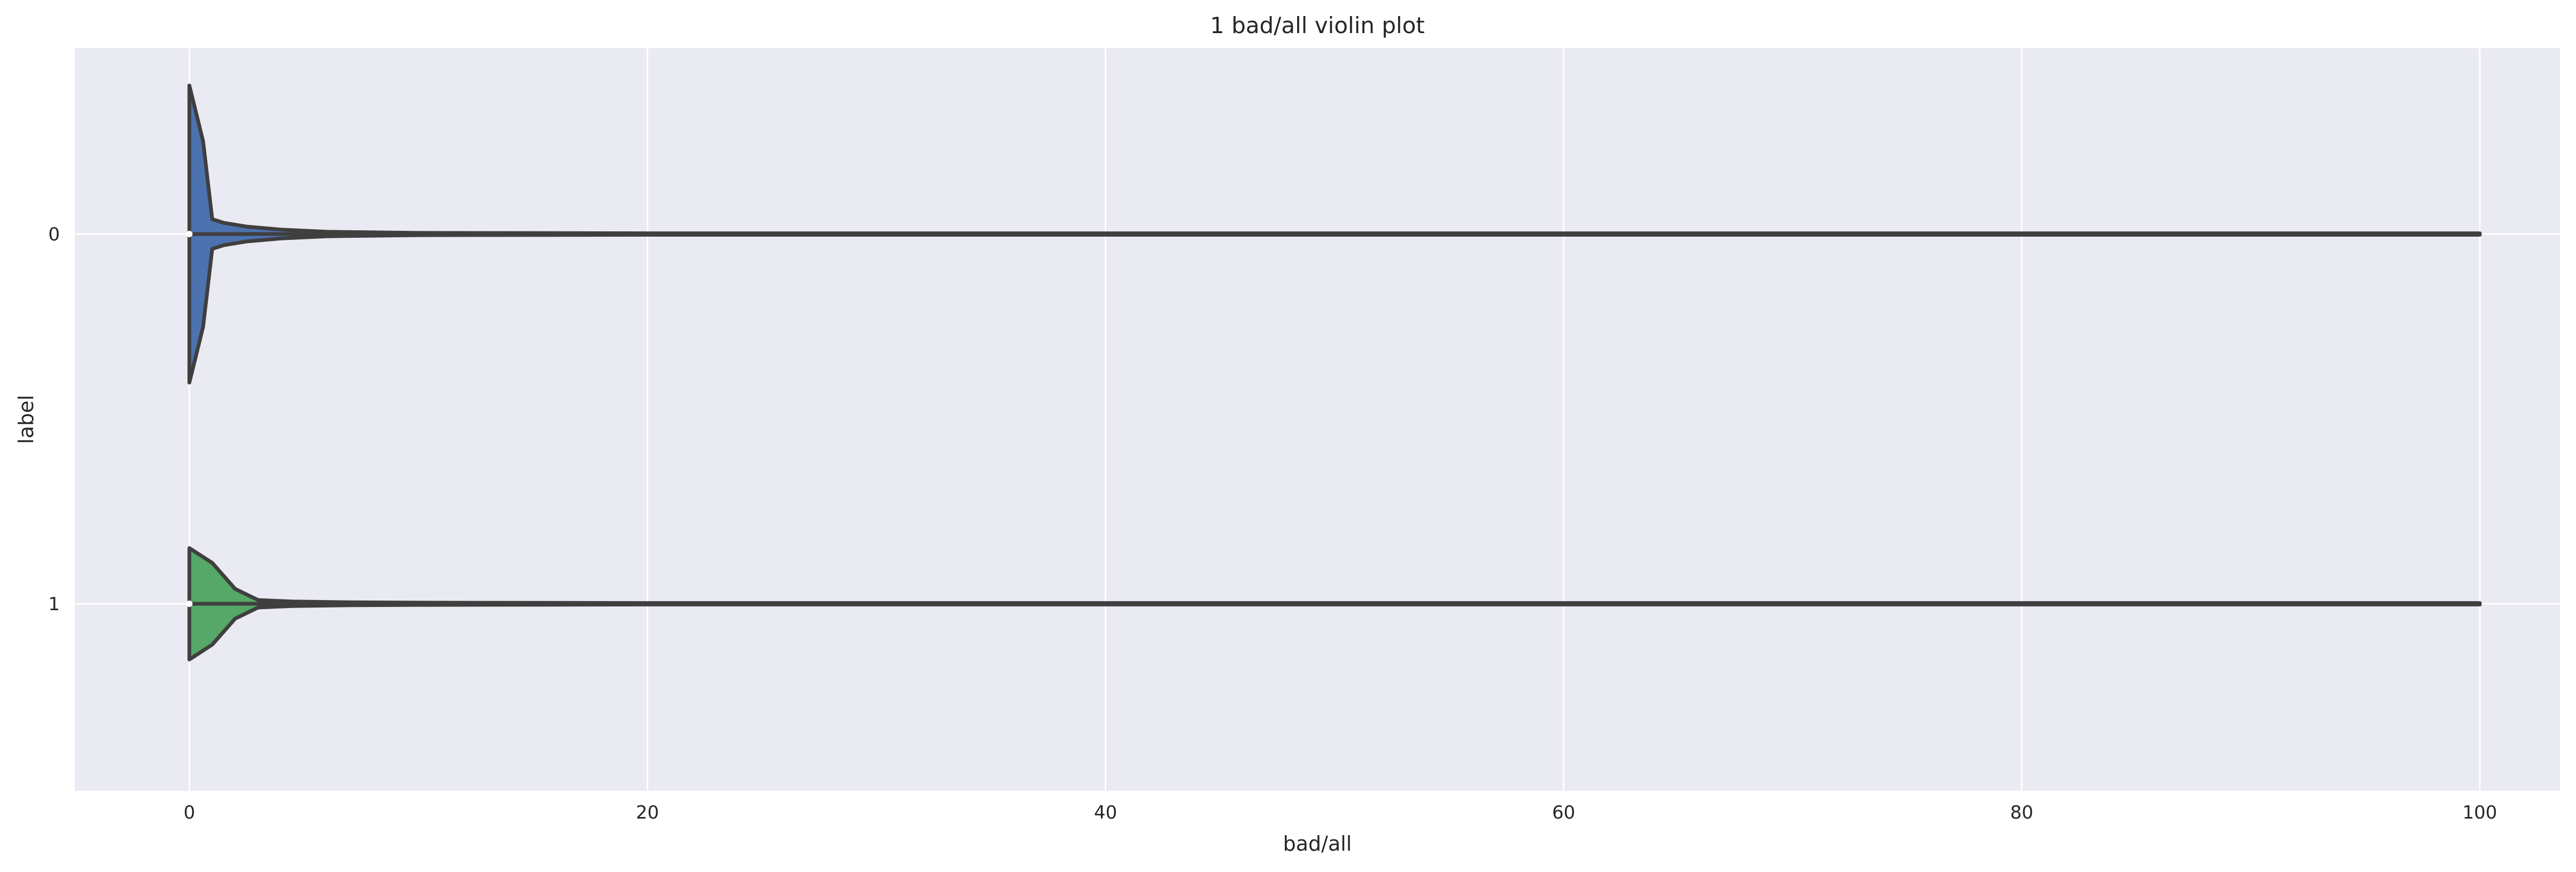 The width and height of the screenshot is (2576, 872). Describe the element at coordinates (1563, 812) in the screenshot. I see `x-tick-label: 60` at that location.